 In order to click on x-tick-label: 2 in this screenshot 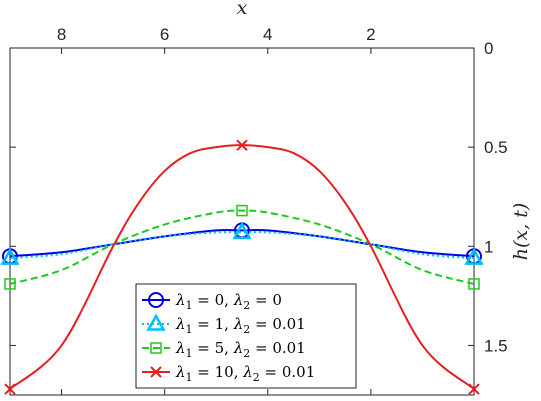, I will do `click(370, 34)`.